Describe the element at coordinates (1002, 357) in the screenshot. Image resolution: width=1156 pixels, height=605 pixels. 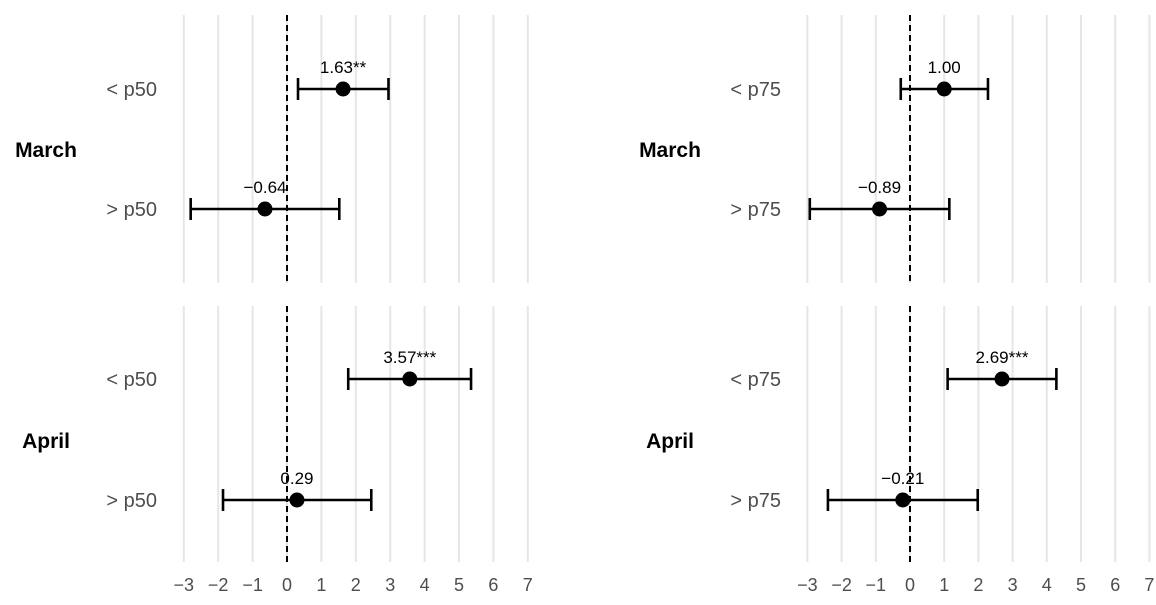
I see `data-label: 2.69***` at that location.